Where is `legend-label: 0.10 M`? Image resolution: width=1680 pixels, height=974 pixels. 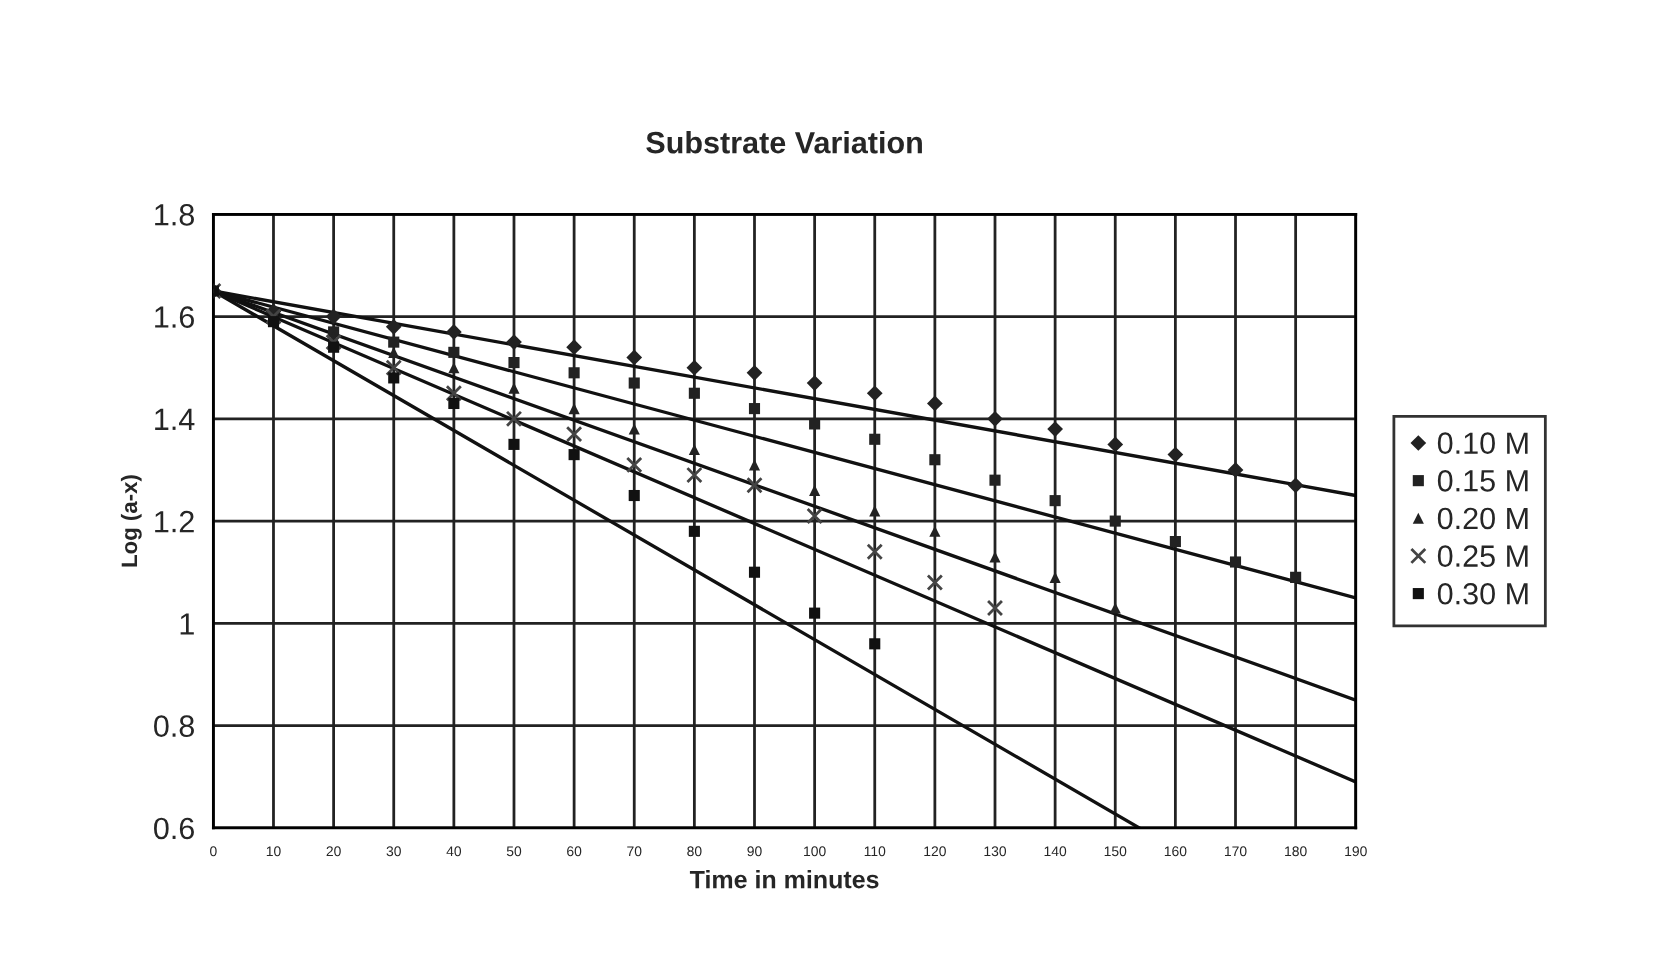 legend-label: 0.10 M is located at coordinates (1482, 443).